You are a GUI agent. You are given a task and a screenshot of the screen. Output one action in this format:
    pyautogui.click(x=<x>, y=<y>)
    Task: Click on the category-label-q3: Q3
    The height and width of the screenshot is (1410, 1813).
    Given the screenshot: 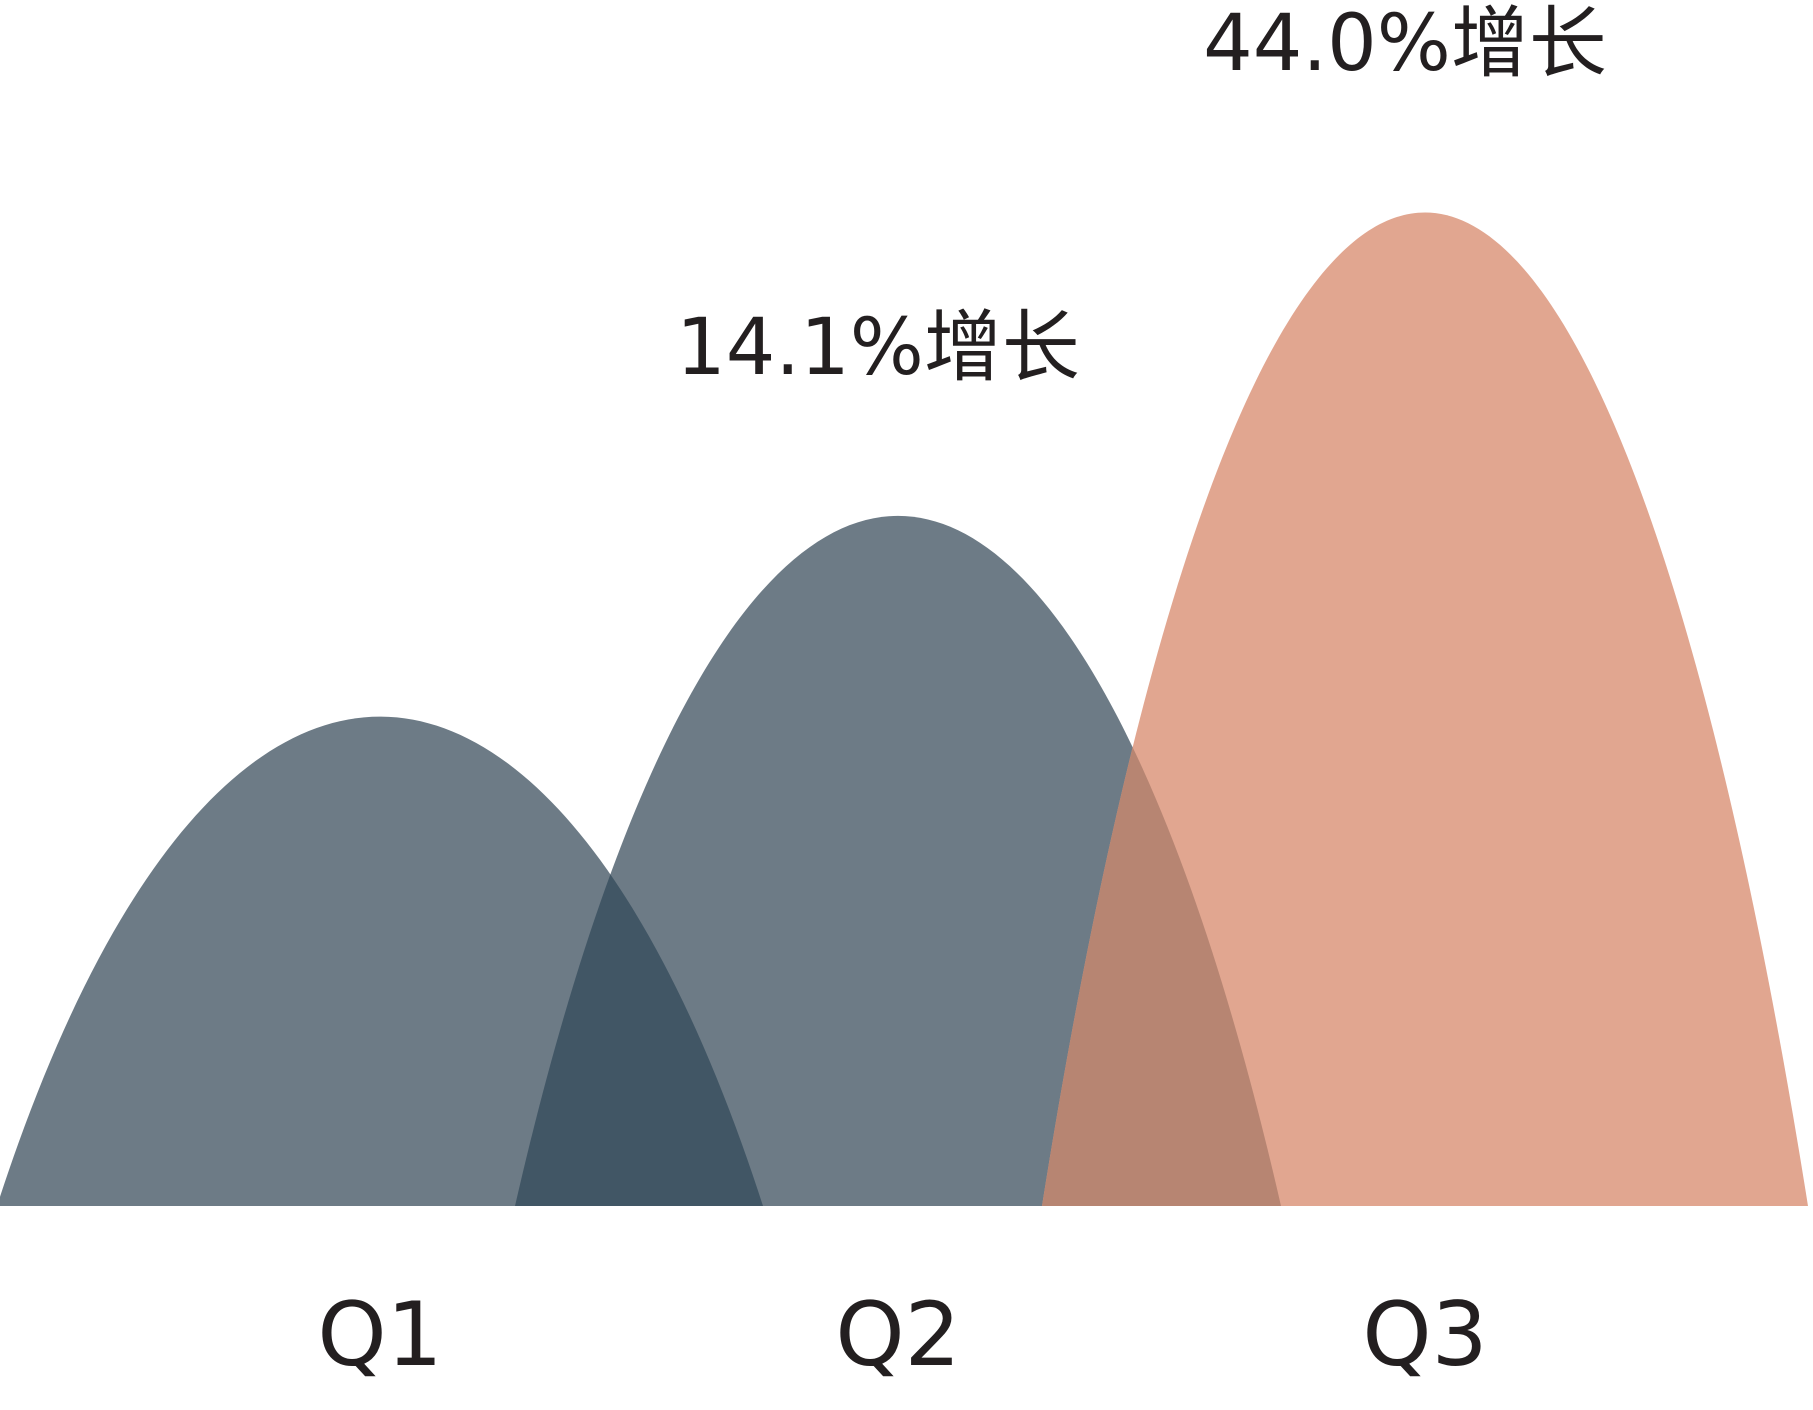 What is the action you would take?
    pyautogui.click(x=1424, y=1334)
    